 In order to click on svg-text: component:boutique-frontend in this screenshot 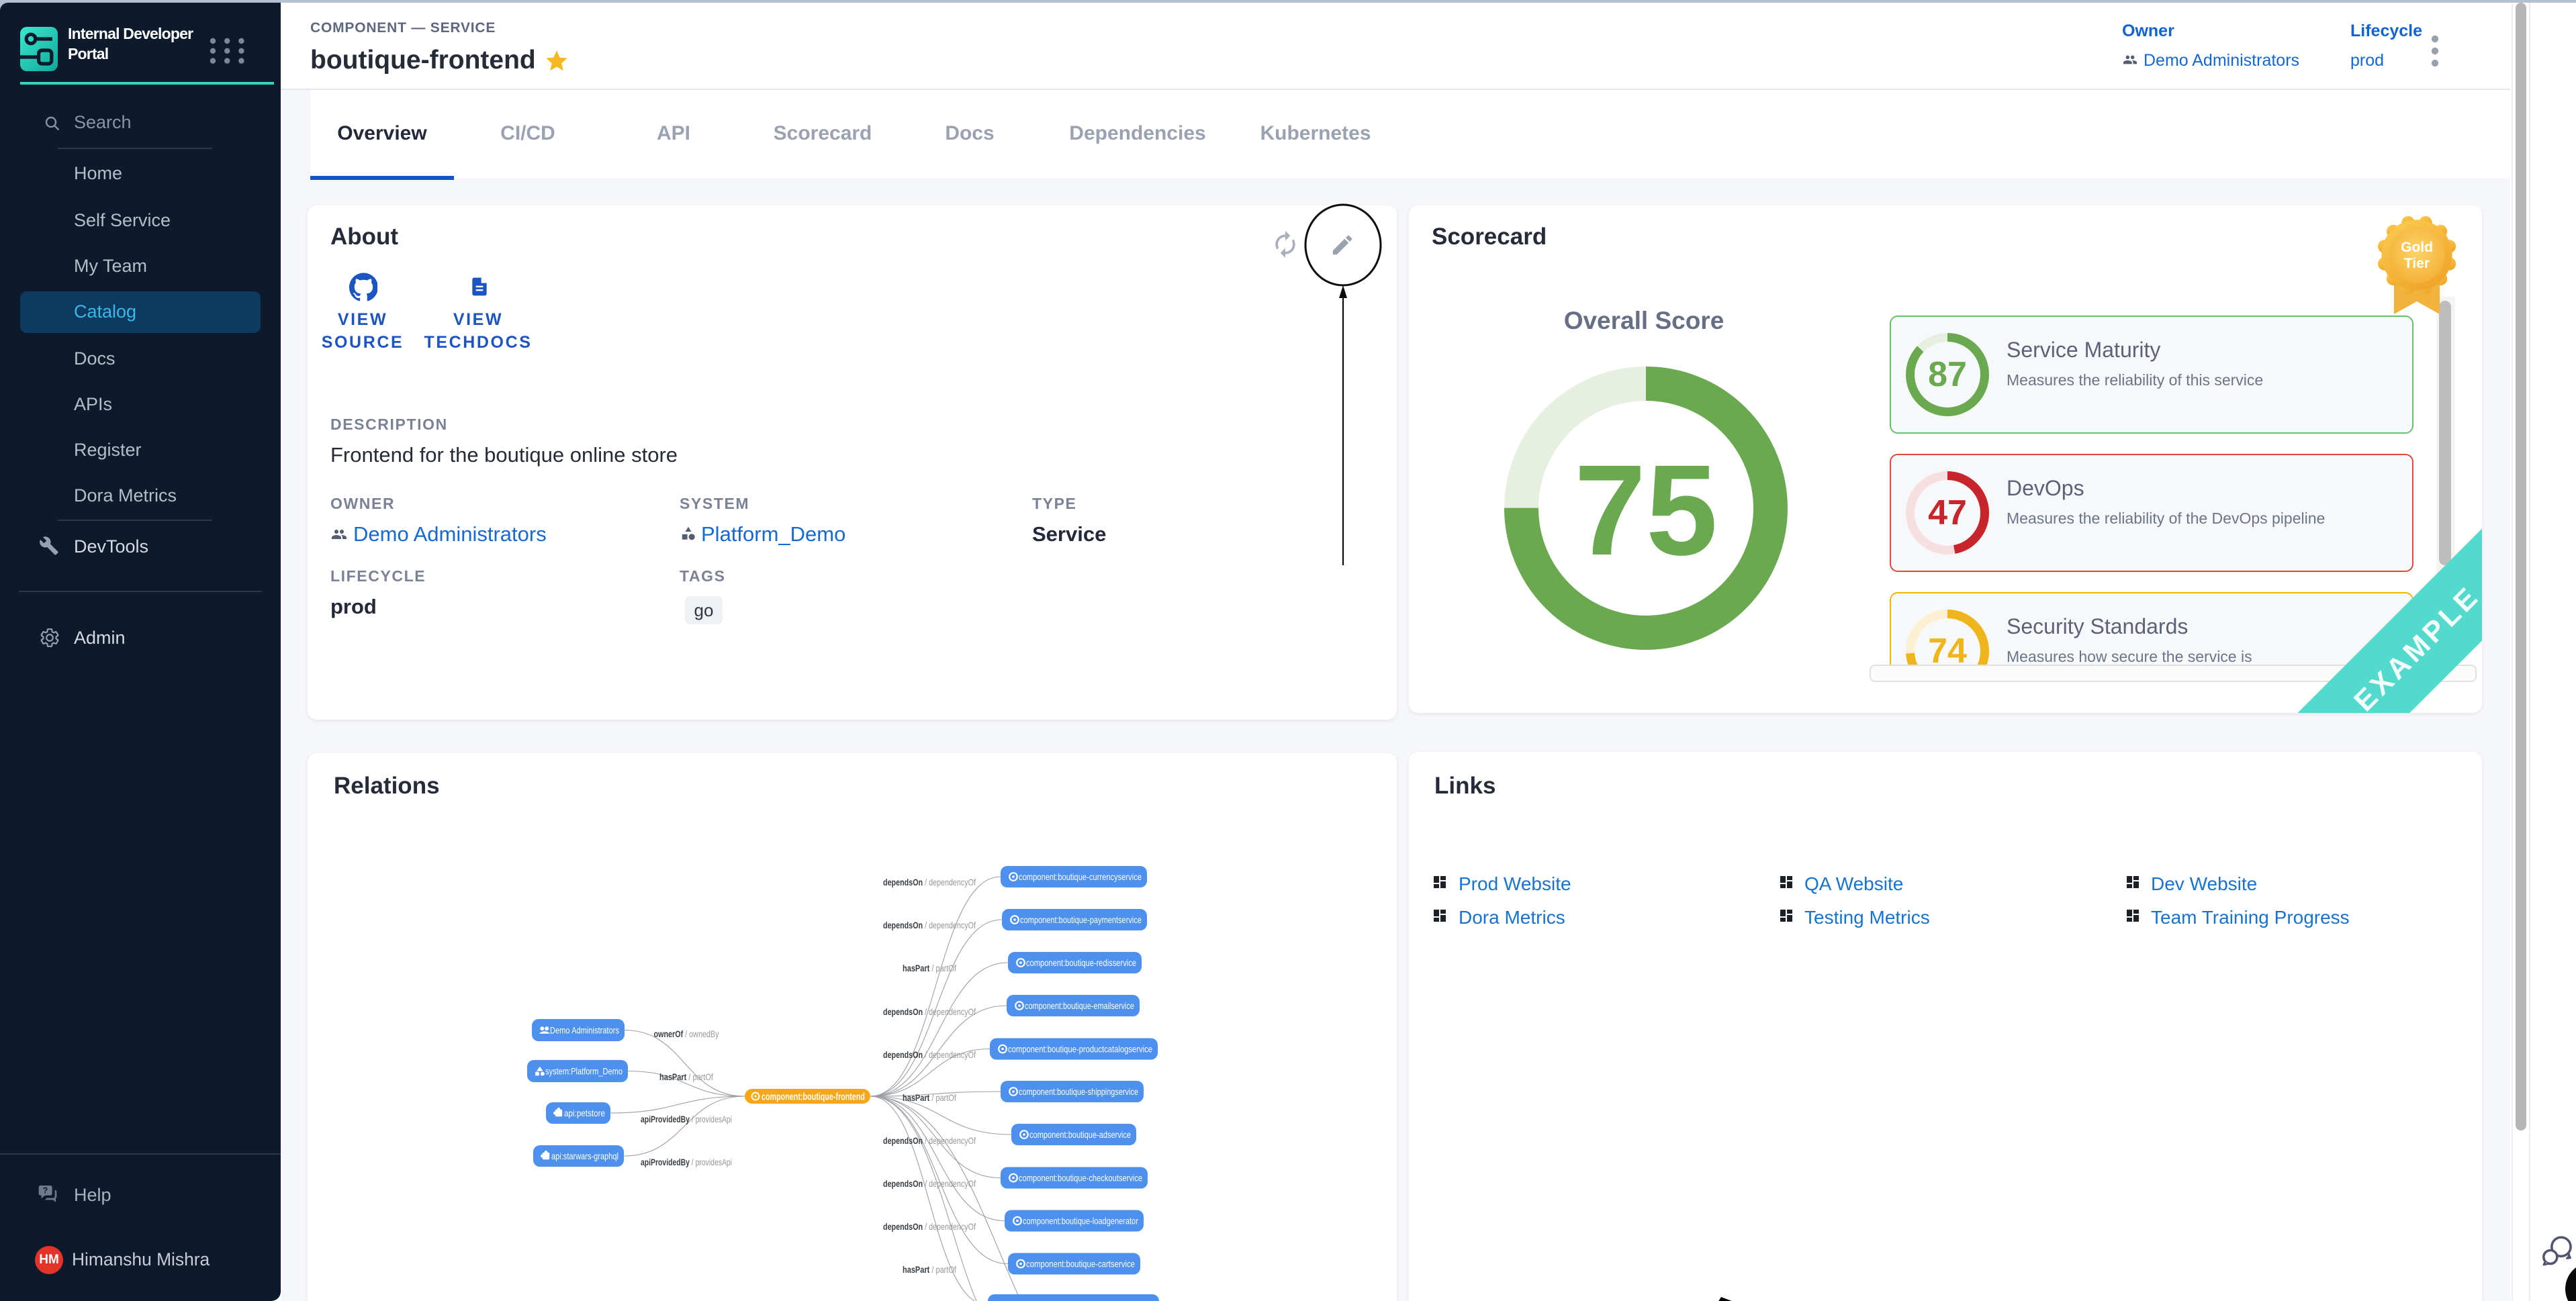, I will do `click(813, 1096)`.